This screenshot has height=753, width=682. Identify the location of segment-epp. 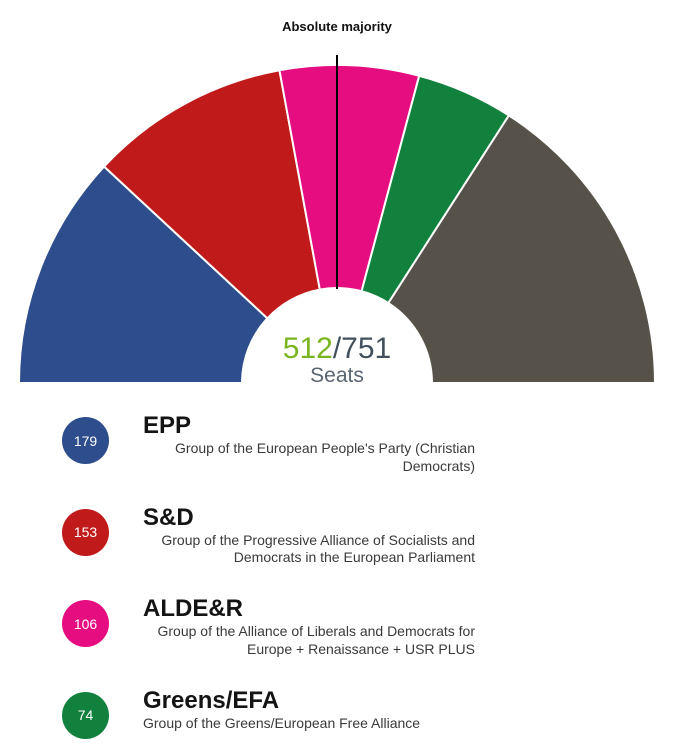
(143, 274).